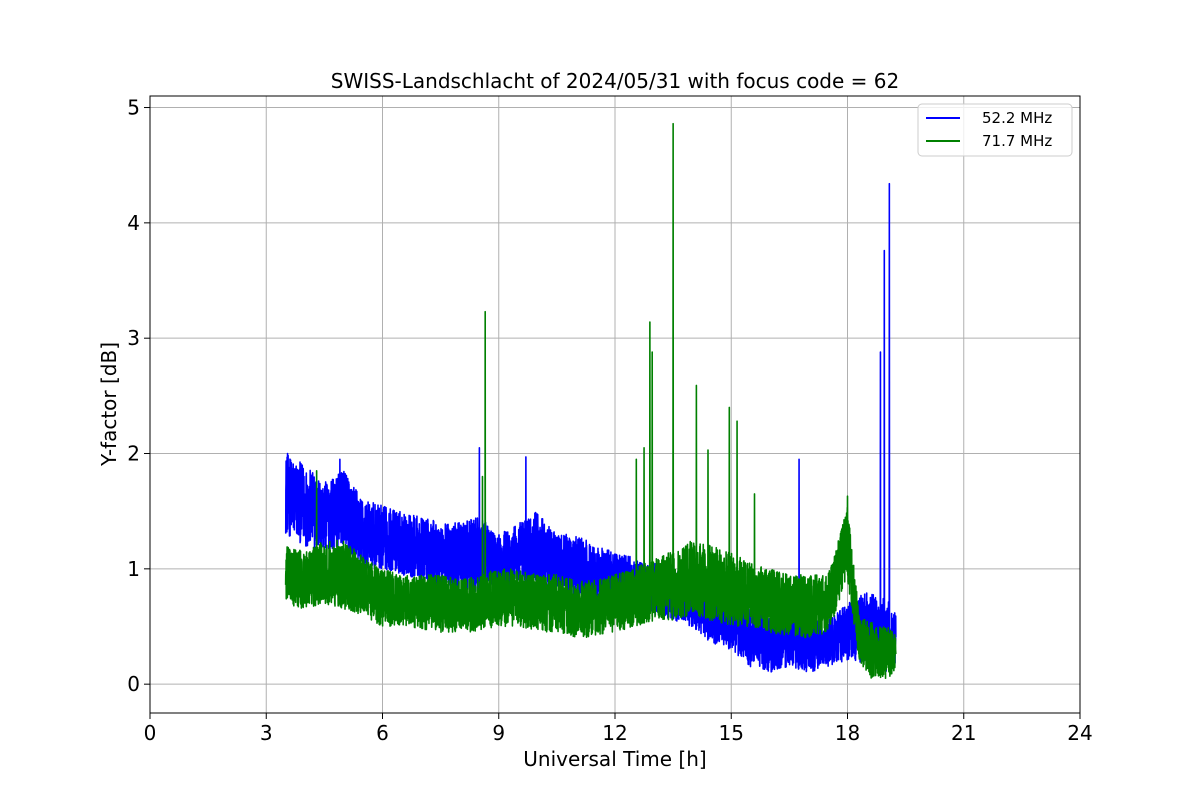 The width and height of the screenshot is (1200, 800). What do you see at coordinates (498, 733) in the screenshot?
I see `x-tick-label: 9` at bounding box center [498, 733].